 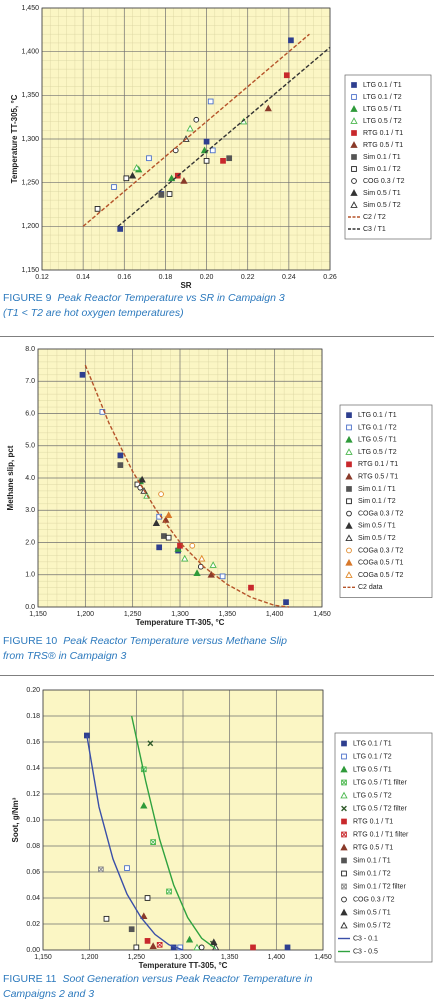 What do you see at coordinates (30, 183) in the screenshot?
I see `y-tick-label: 1,250` at bounding box center [30, 183].